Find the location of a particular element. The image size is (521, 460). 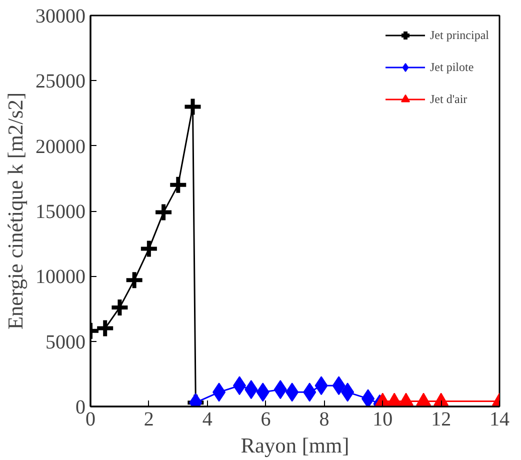

x-axis-title: Rayon [mm] is located at coordinates (295, 446).